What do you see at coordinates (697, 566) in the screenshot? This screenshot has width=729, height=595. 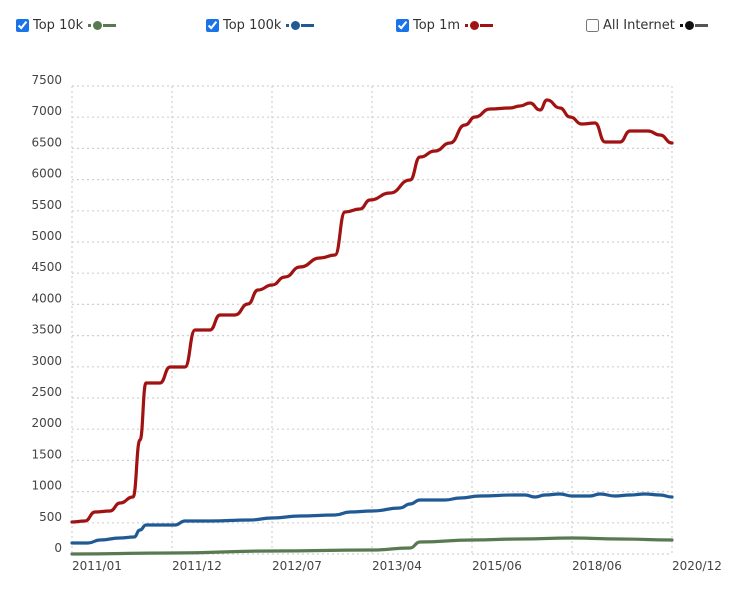 I see `x-tick-label: 2020/12` at bounding box center [697, 566].